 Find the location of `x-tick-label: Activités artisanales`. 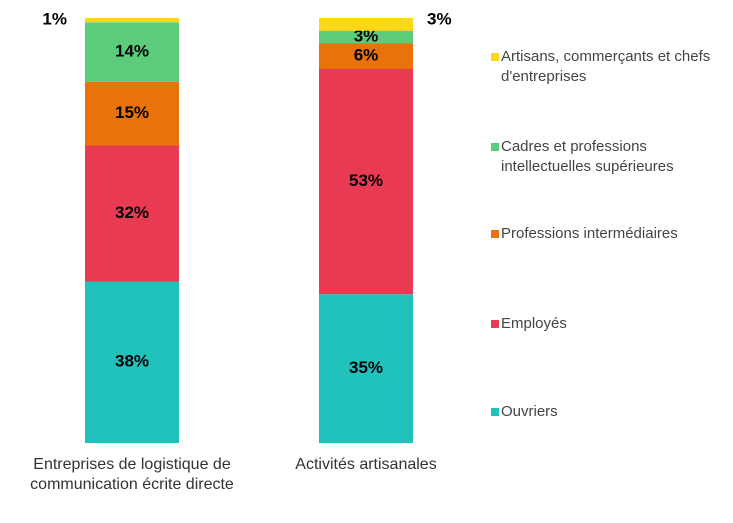

x-tick-label: Activités artisanales is located at coordinates (366, 464).